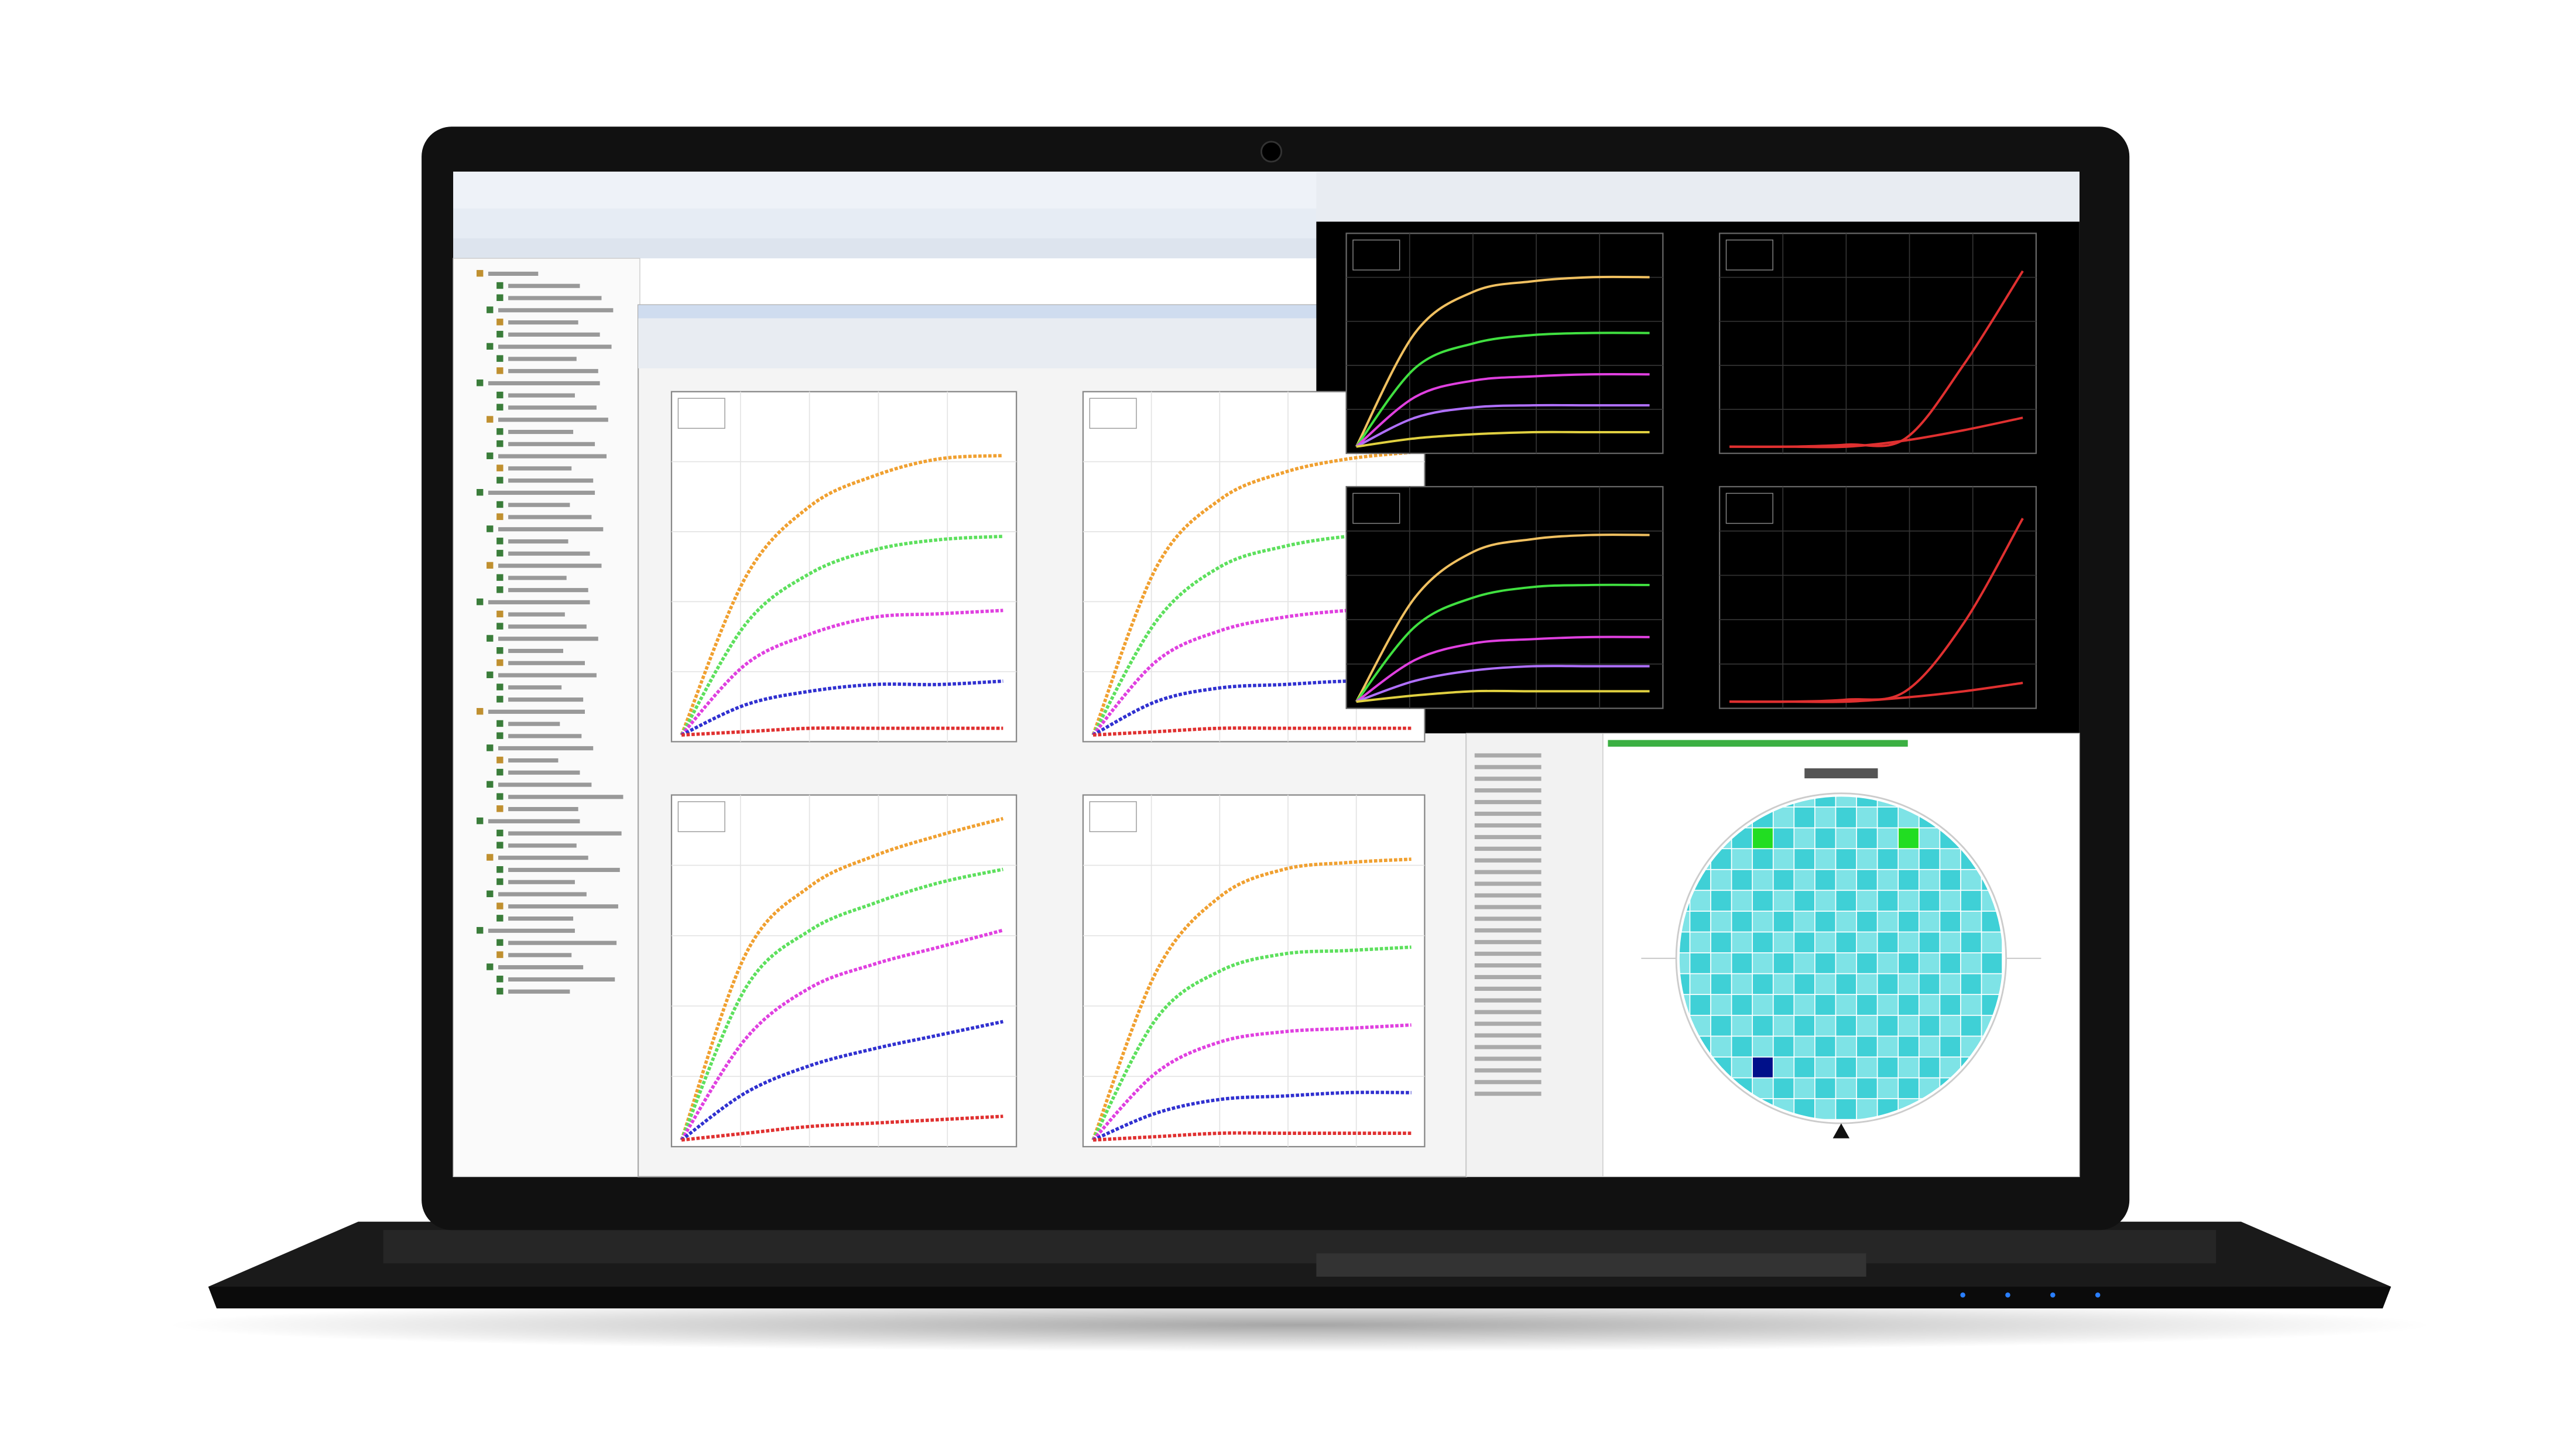 The height and width of the screenshot is (1450, 2576). Describe the element at coordinates (1271, 152) in the screenshot. I see `webcam` at that location.